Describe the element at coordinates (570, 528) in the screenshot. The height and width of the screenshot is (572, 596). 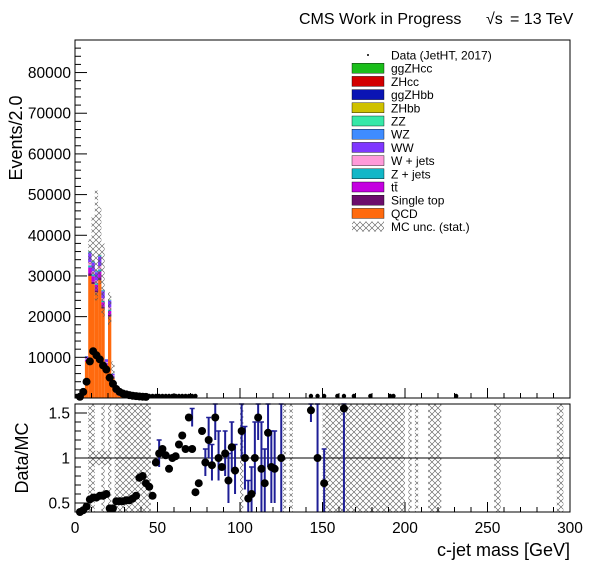
I see `xtick-label-6: 300` at that location.